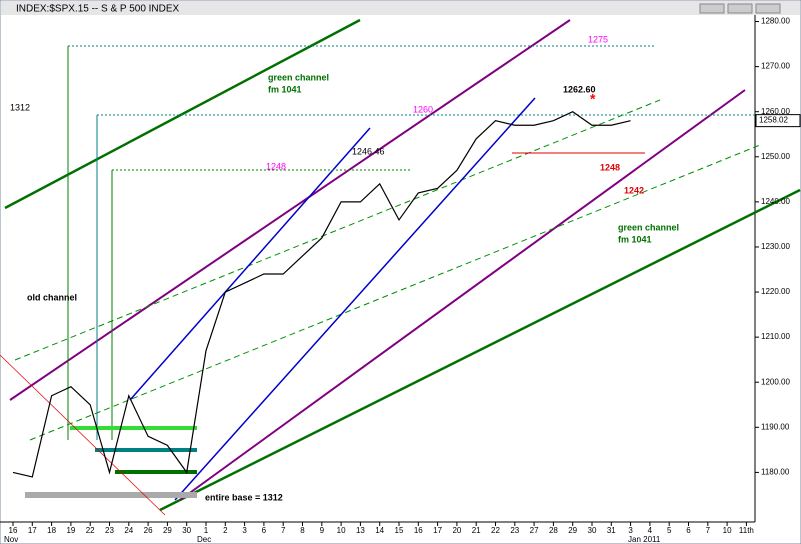 The width and height of the screenshot is (801, 544). What do you see at coordinates (244, 497) in the screenshot?
I see `annotation: entire base = 1312` at bounding box center [244, 497].